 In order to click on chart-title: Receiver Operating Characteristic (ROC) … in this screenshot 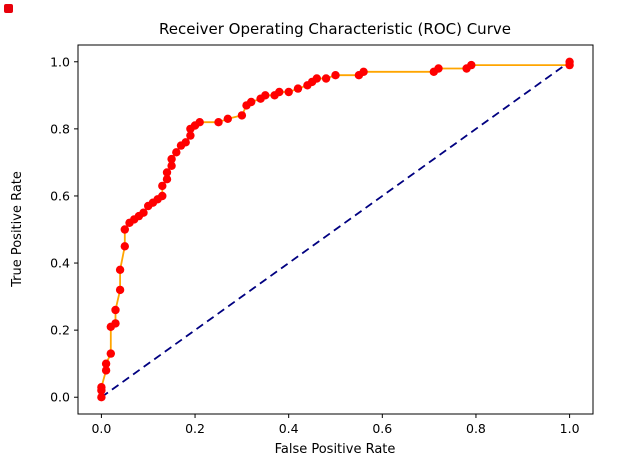, I will do `click(335, 29)`.